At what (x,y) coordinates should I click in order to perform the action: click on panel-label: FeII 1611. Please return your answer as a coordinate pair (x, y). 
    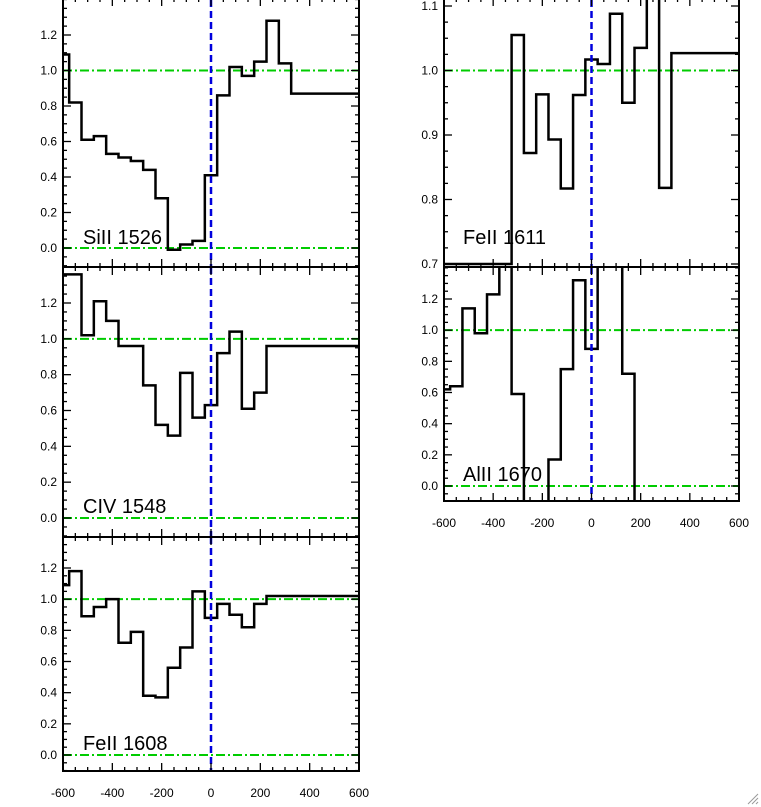
    Looking at the image, I should click on (504, 238).